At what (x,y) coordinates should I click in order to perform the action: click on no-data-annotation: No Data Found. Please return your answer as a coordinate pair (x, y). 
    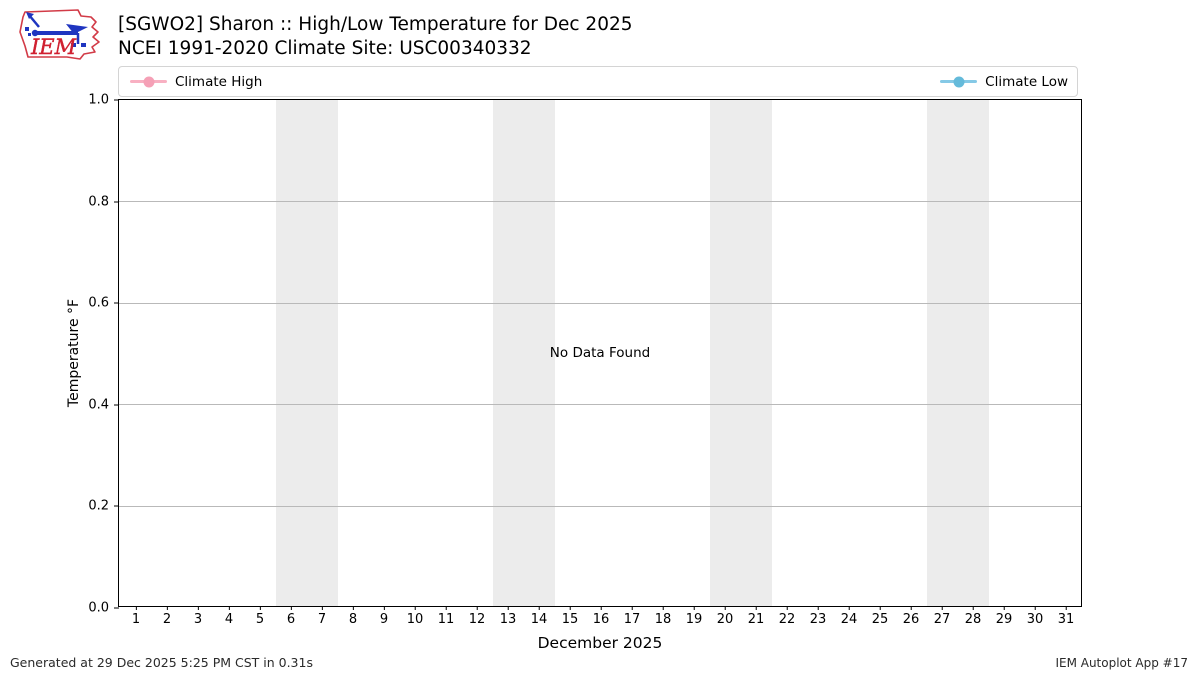
    Looking at the image, I should click on (600, 353).